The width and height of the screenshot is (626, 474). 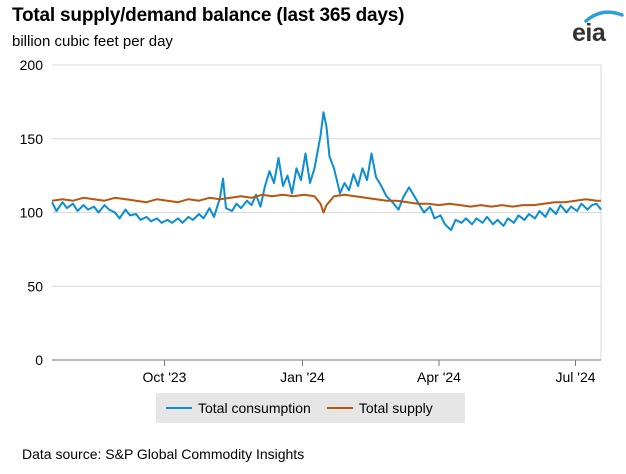 I want to click on legend: Total consumption Total supply, so click(x=310, y=408).